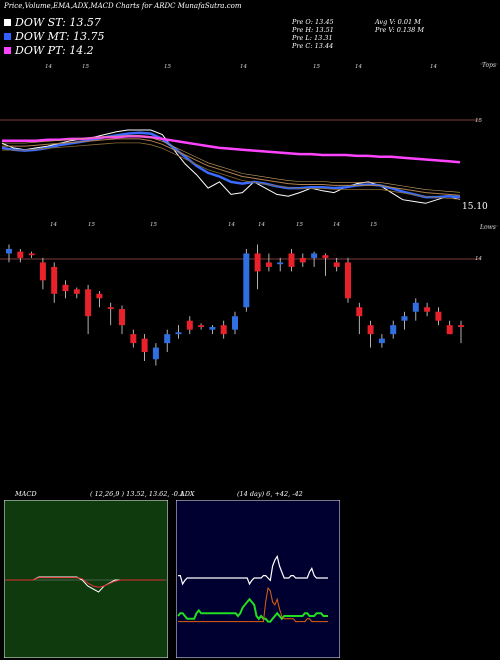 This screenshot has width=500, height=660. I want to click on candle-panel-right-label: Lows, so click(488, 227).